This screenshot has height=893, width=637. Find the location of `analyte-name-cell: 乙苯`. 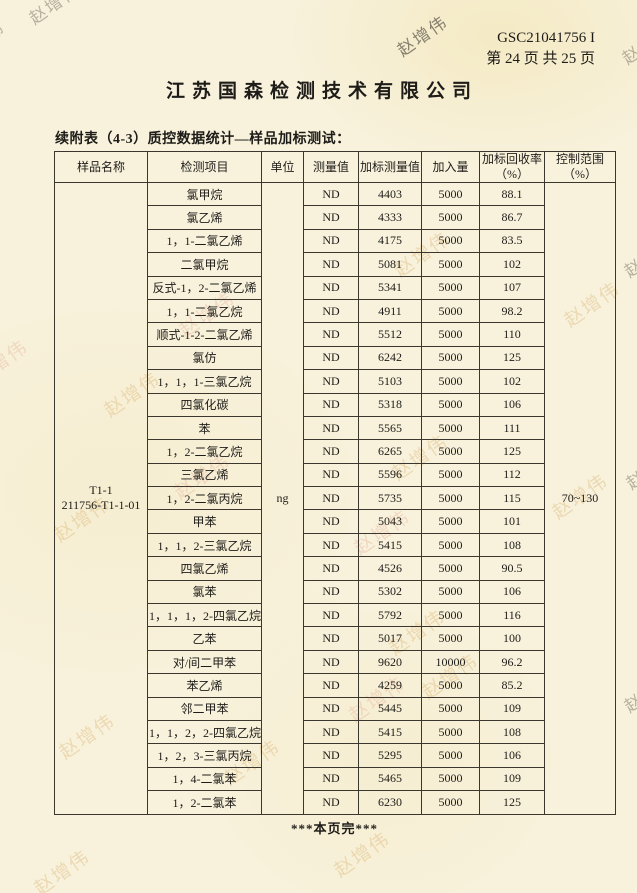

analyte-name-cell: 乙苯 is located at coordinates (204, 638).